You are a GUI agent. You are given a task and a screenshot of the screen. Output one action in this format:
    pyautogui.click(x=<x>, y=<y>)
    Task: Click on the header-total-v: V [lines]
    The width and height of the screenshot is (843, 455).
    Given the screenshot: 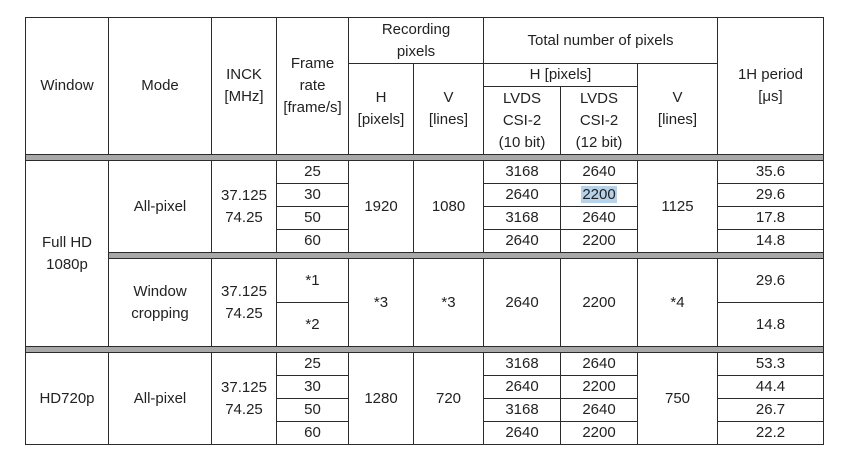 What is the action you would take?
    pyautogui.click(x=677, y=109)
    